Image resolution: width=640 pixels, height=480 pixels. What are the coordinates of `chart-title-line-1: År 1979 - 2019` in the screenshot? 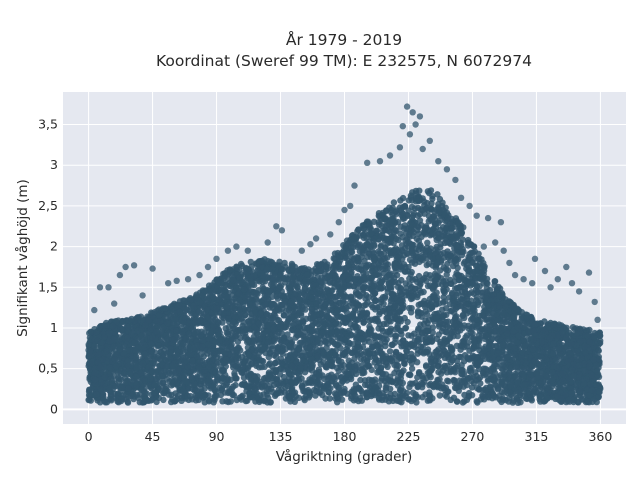 It's located at (344, 39).